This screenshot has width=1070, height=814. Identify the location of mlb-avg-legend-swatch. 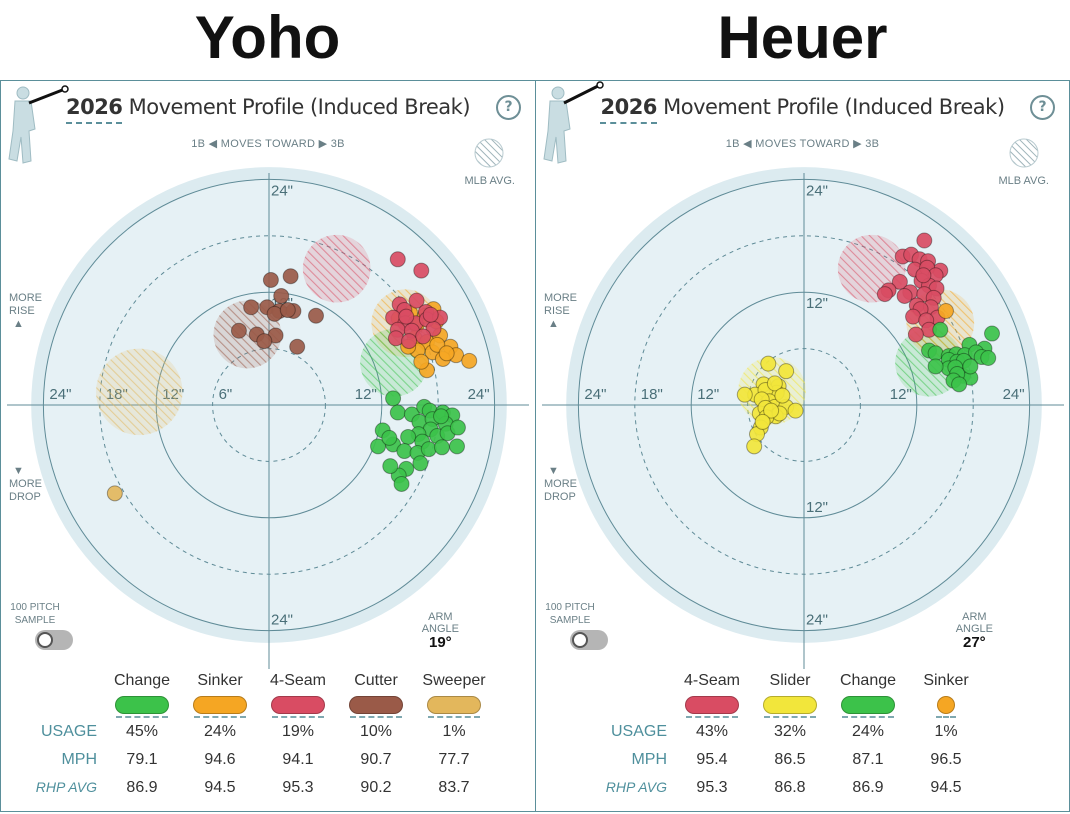
(1024, 153).